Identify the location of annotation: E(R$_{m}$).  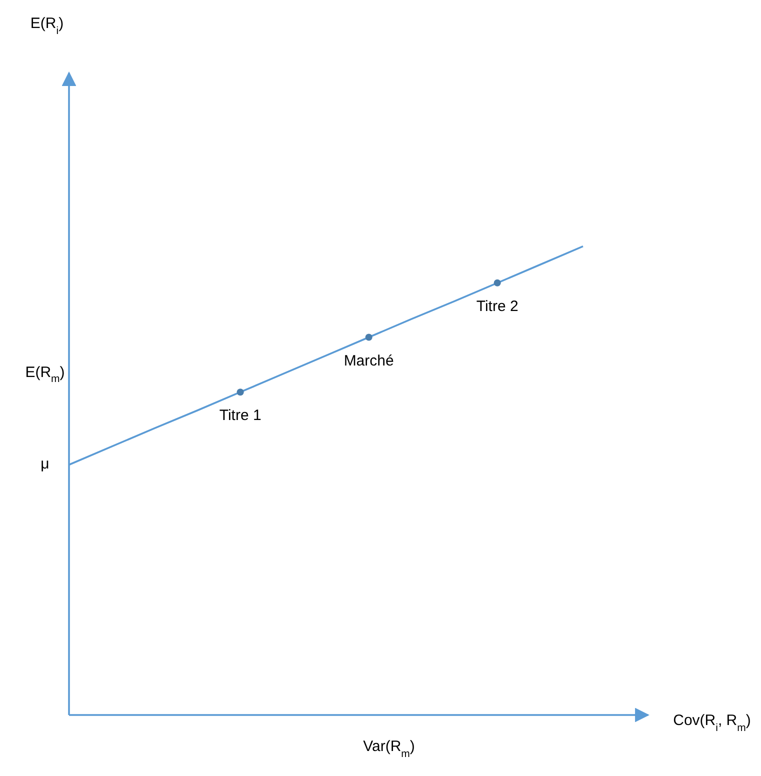
(45, 374).